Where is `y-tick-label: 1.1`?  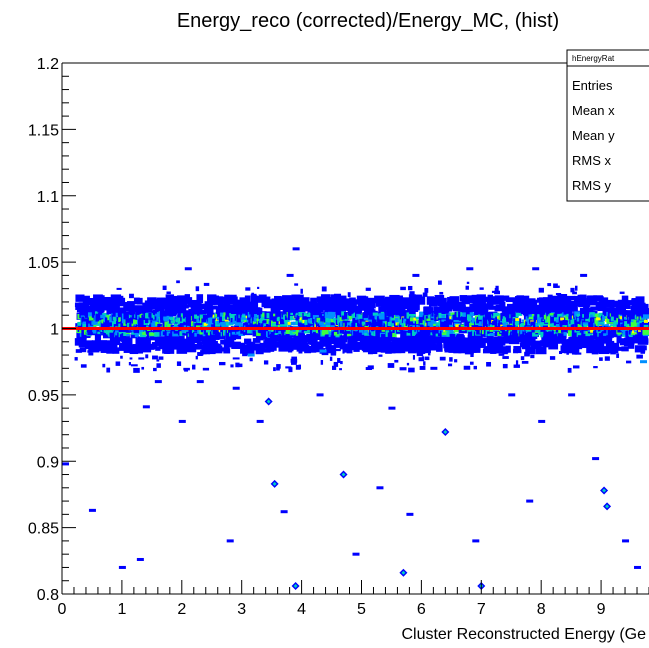
y-tick-label: 1.1 is located at coordinates (48, 197).